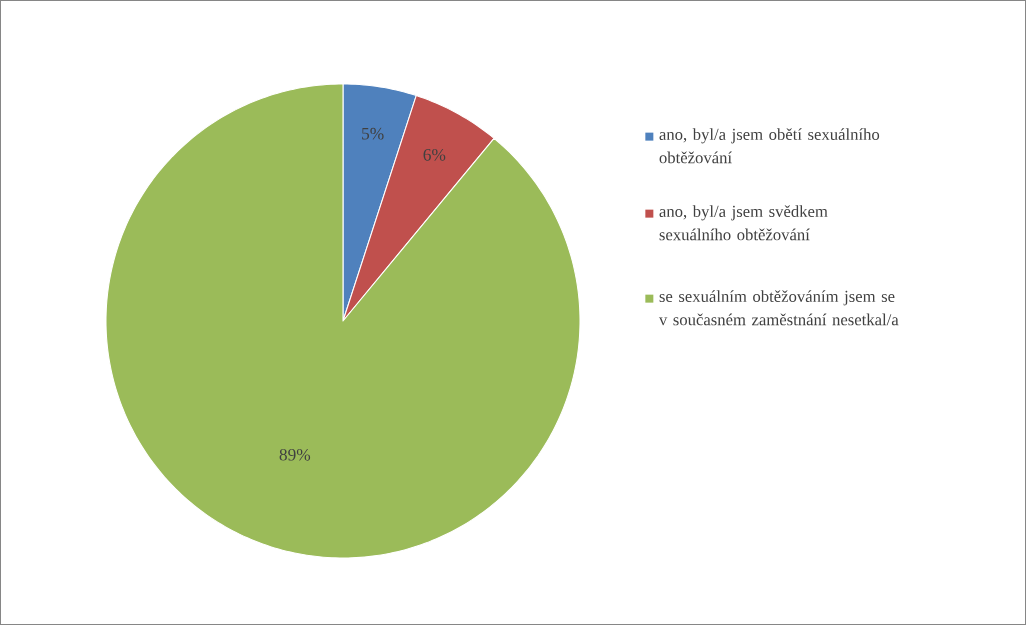 The image size is (1026, 625). I want to click on legend-label: se sexuálním obtěžováním jsem se v současném zaměstnání nesetkal/a, so click(778, 308).